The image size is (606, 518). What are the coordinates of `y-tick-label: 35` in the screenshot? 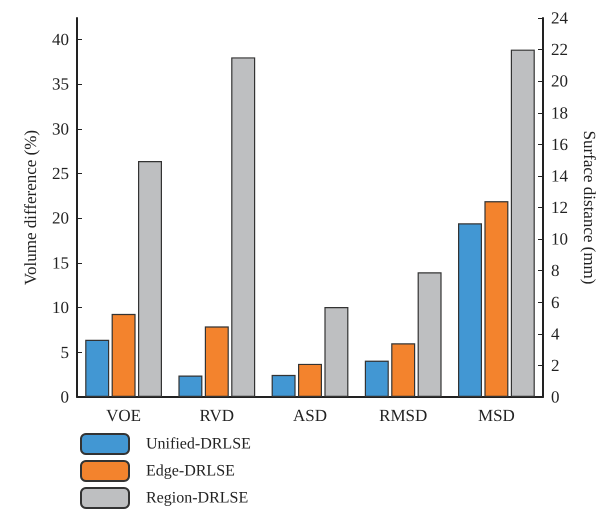 It's located at (60, 84).